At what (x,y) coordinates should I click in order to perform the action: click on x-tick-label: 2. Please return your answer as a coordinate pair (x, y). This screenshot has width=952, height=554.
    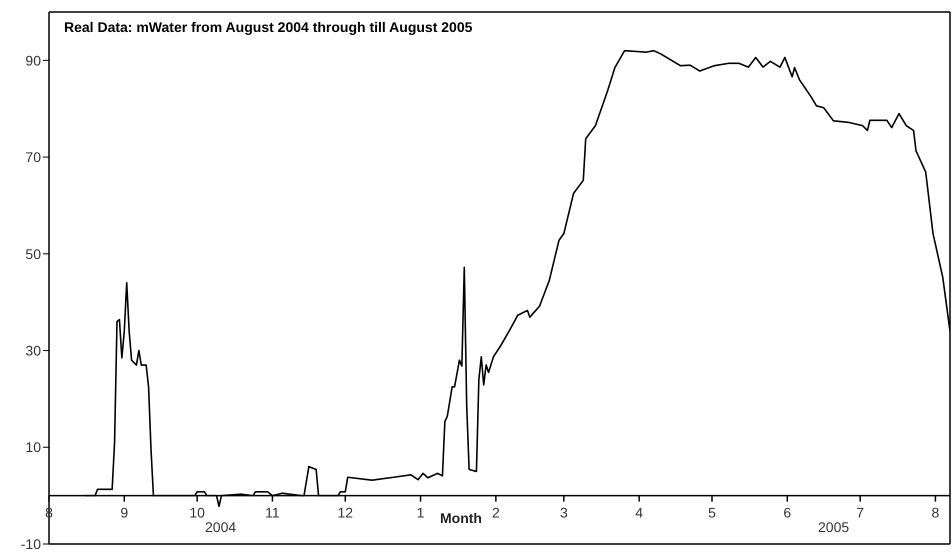
    Looking at the image, I should click on (496, 512).